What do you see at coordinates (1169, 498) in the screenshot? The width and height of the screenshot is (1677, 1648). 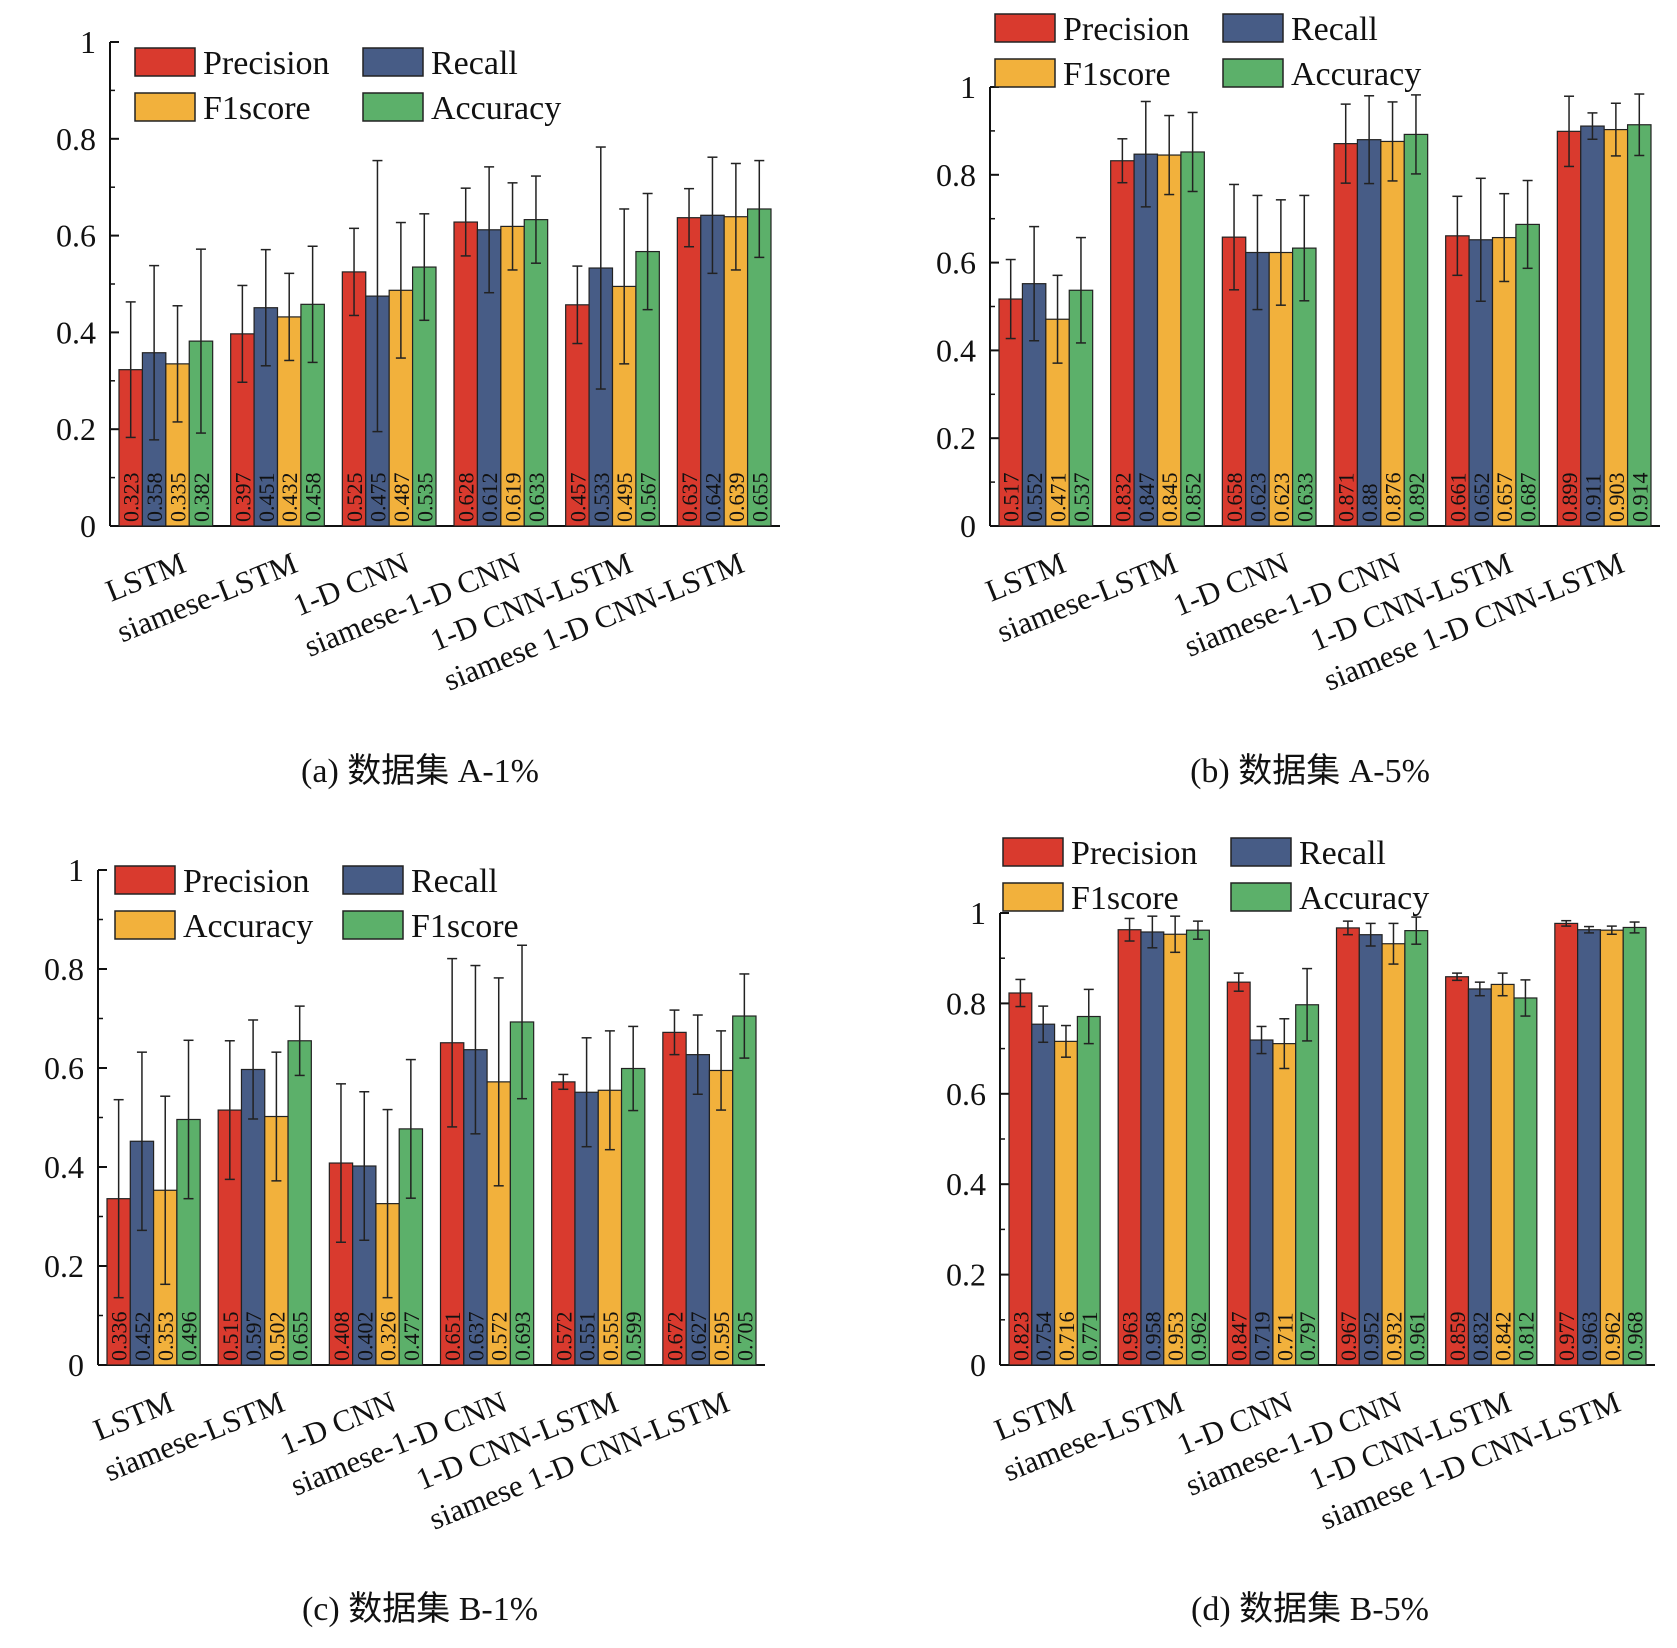 I see `data-label: 0.845` at bounding box center [1169, 498].